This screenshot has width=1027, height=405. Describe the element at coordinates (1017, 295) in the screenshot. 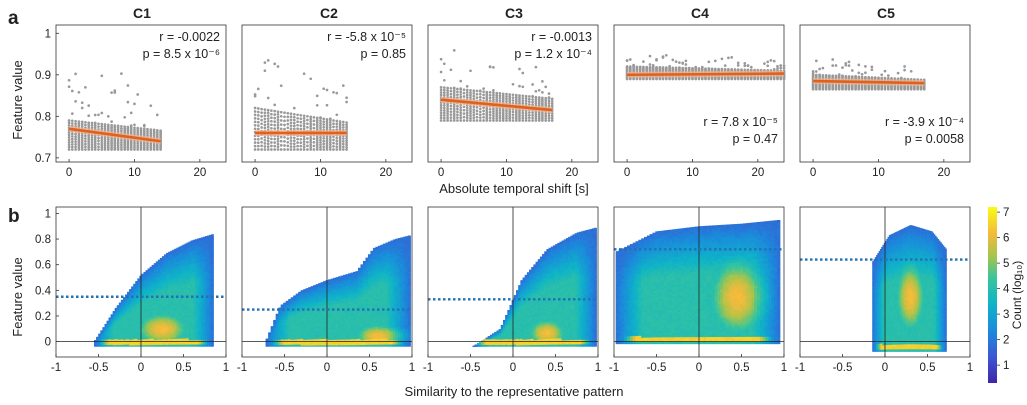

I see `colorbar-label: Count (log₁₀)` at that location.